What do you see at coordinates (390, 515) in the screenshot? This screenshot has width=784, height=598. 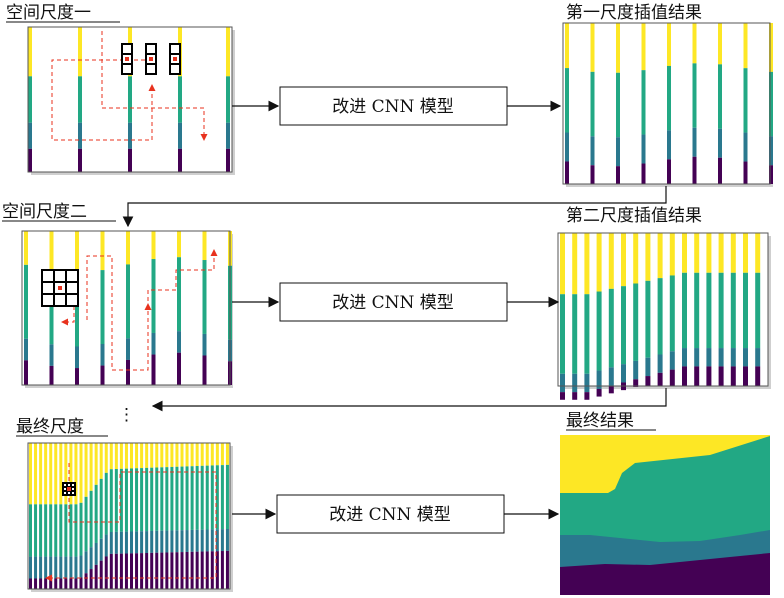 I see `model-box-3-label: 改进 CNN 模型` at bounding box center [390, 515].